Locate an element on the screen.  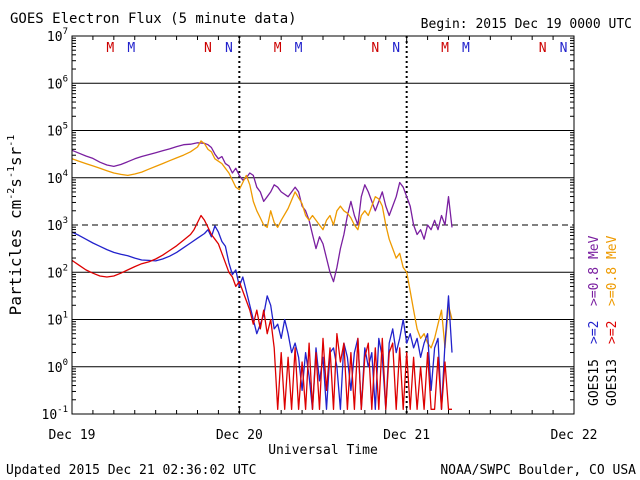
x-tick-label: Dec 22 is located at coordinates (574, 435).